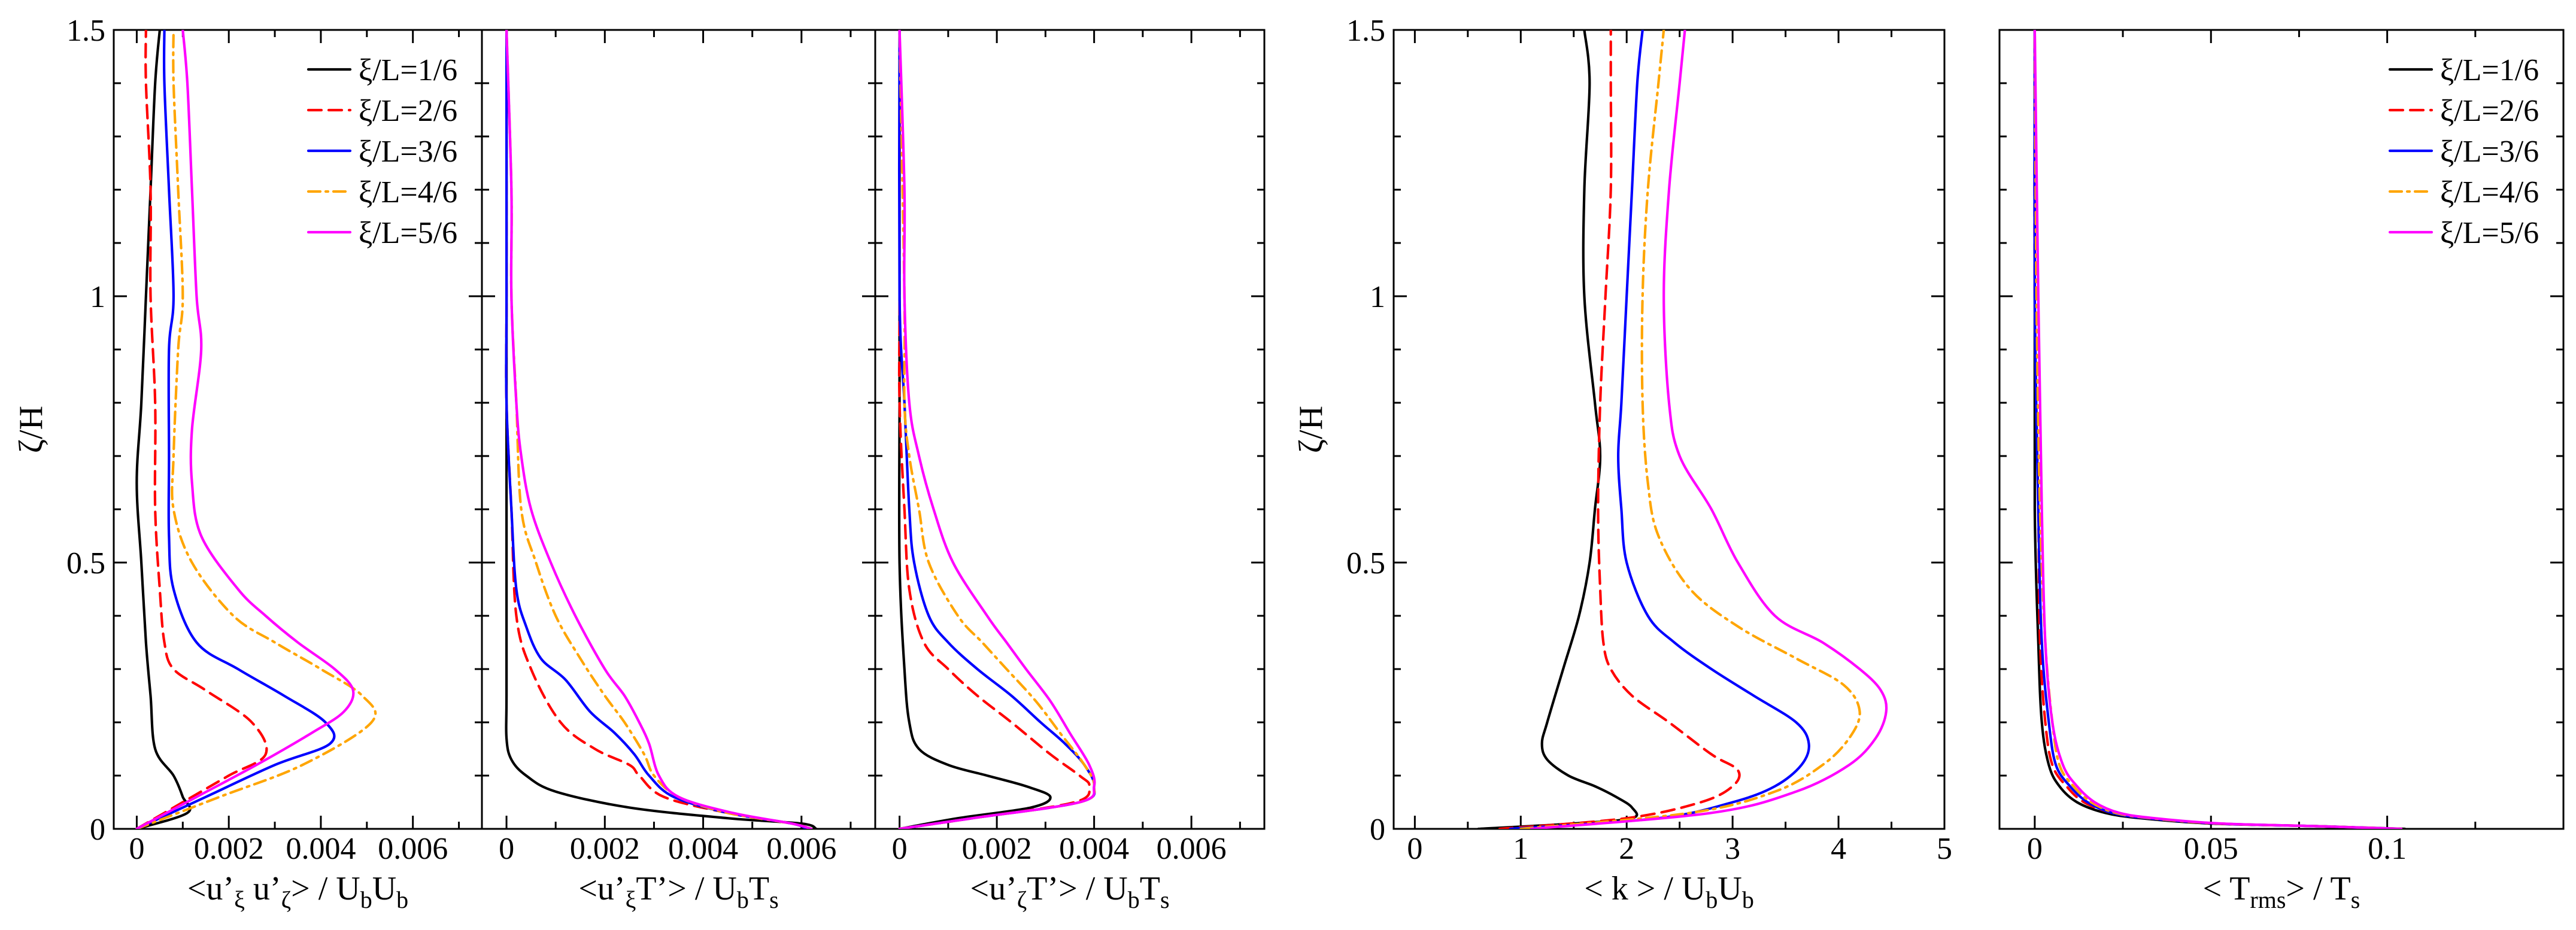 This screenshot has width=2576, height=930. I want to click on x-tick-label: 0.05, so click(2211, 849).